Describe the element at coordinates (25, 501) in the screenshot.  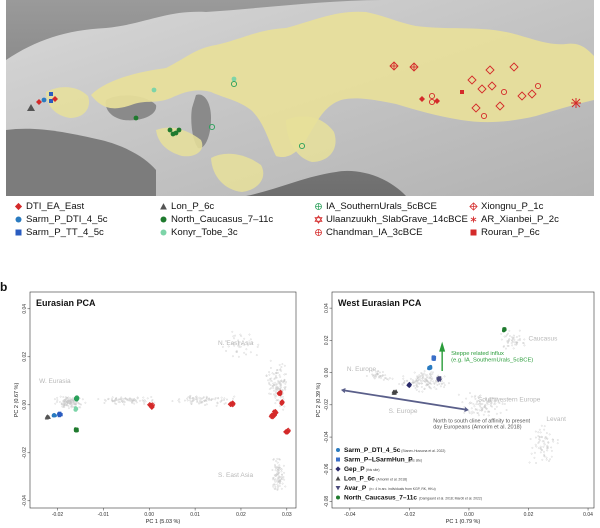
I see `y-tick-label: -0.04` at that location.